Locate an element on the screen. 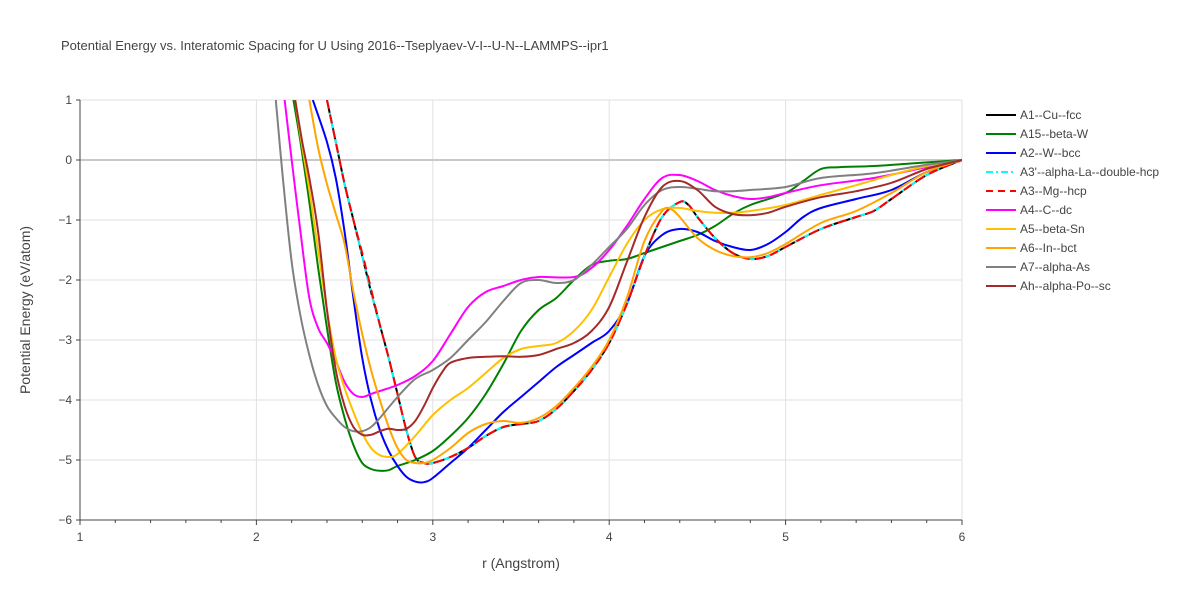  y-tick-label: −1 is located at coordinates (65, 220).